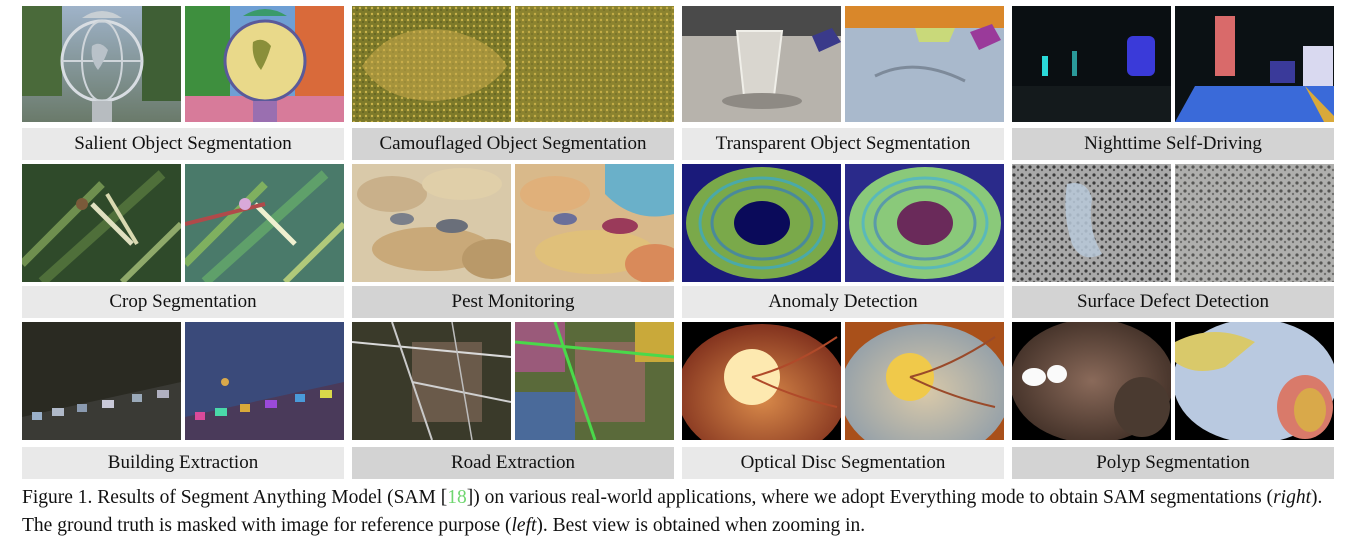 Image resolution: width=1350 pixels, height=552 pixels. Describe the element at coordinates (594, 223) in the screenshot. I see `pest-right-image` at that location.